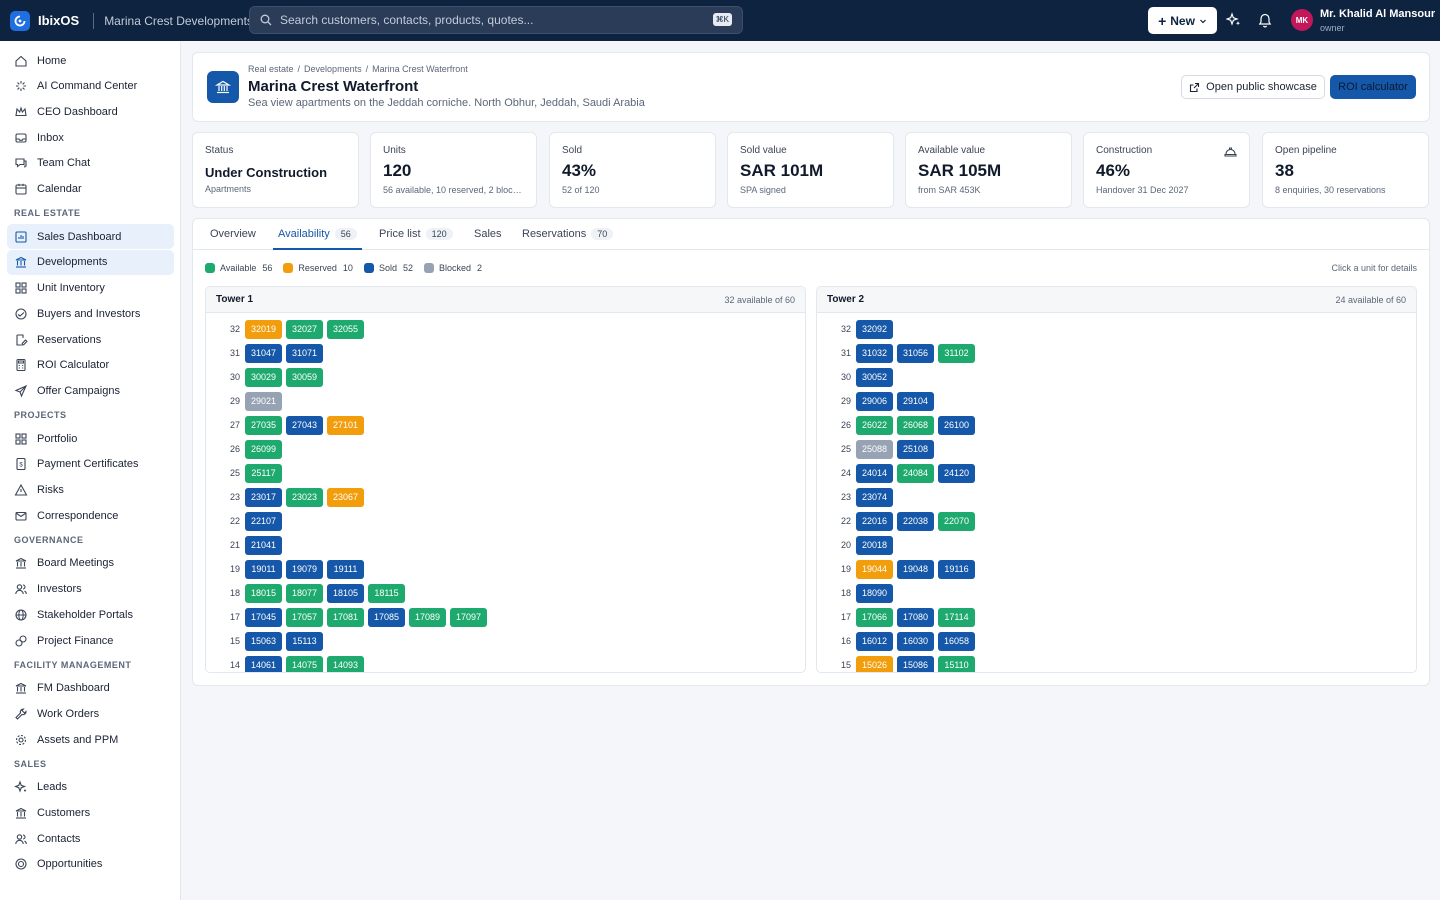 Image resolution: width=1440 pixels, height=900 pixels. What do you see at coordinates (874, 401) in the screenshot?
I see `unit-sold: 29006` at bounding box center [874, 401].